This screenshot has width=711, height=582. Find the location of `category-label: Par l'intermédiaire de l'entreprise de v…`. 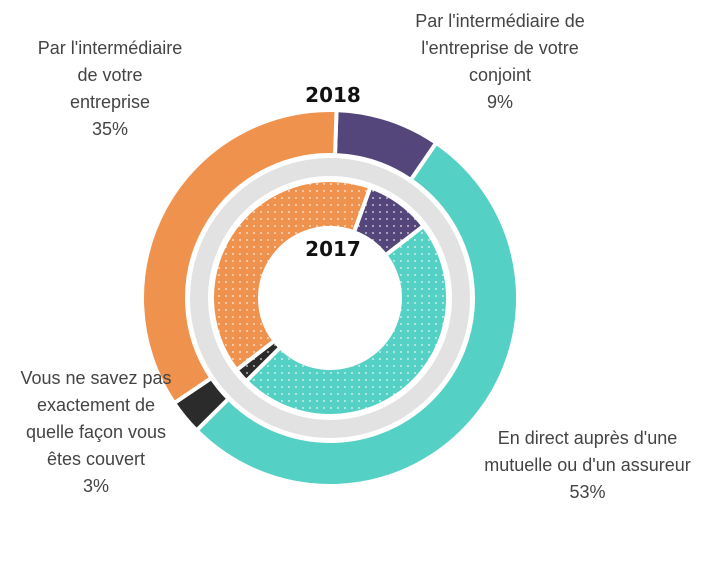

category-label: Par l'intermédiaire de l'entreprise de v… is located at coordinates (500, 48).